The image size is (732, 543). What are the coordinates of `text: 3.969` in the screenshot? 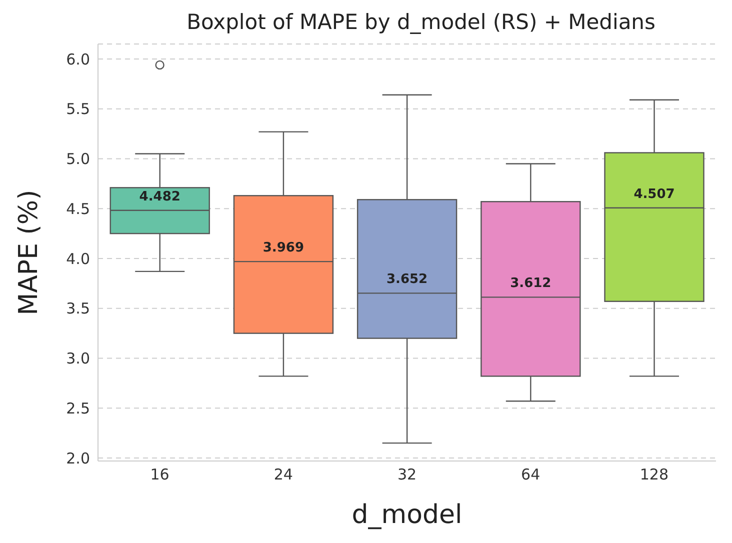 It's located at (283, 248).